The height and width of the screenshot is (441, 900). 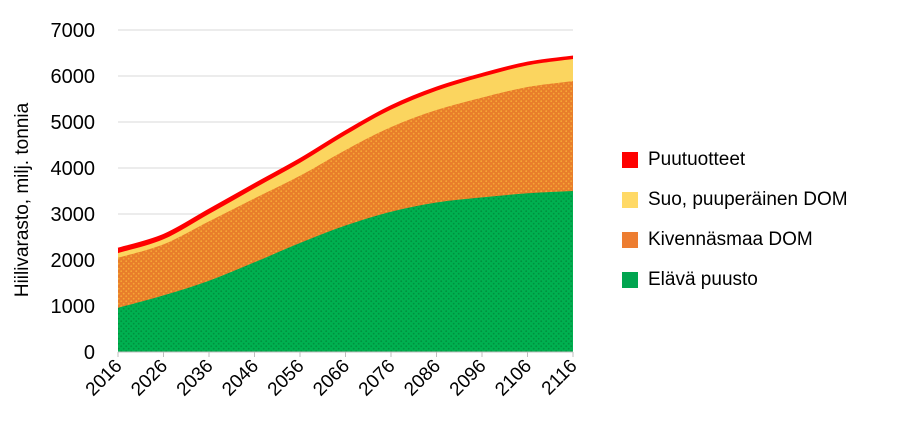 I want to click on legend-swatch-yellow, so click(x=630, y=200).